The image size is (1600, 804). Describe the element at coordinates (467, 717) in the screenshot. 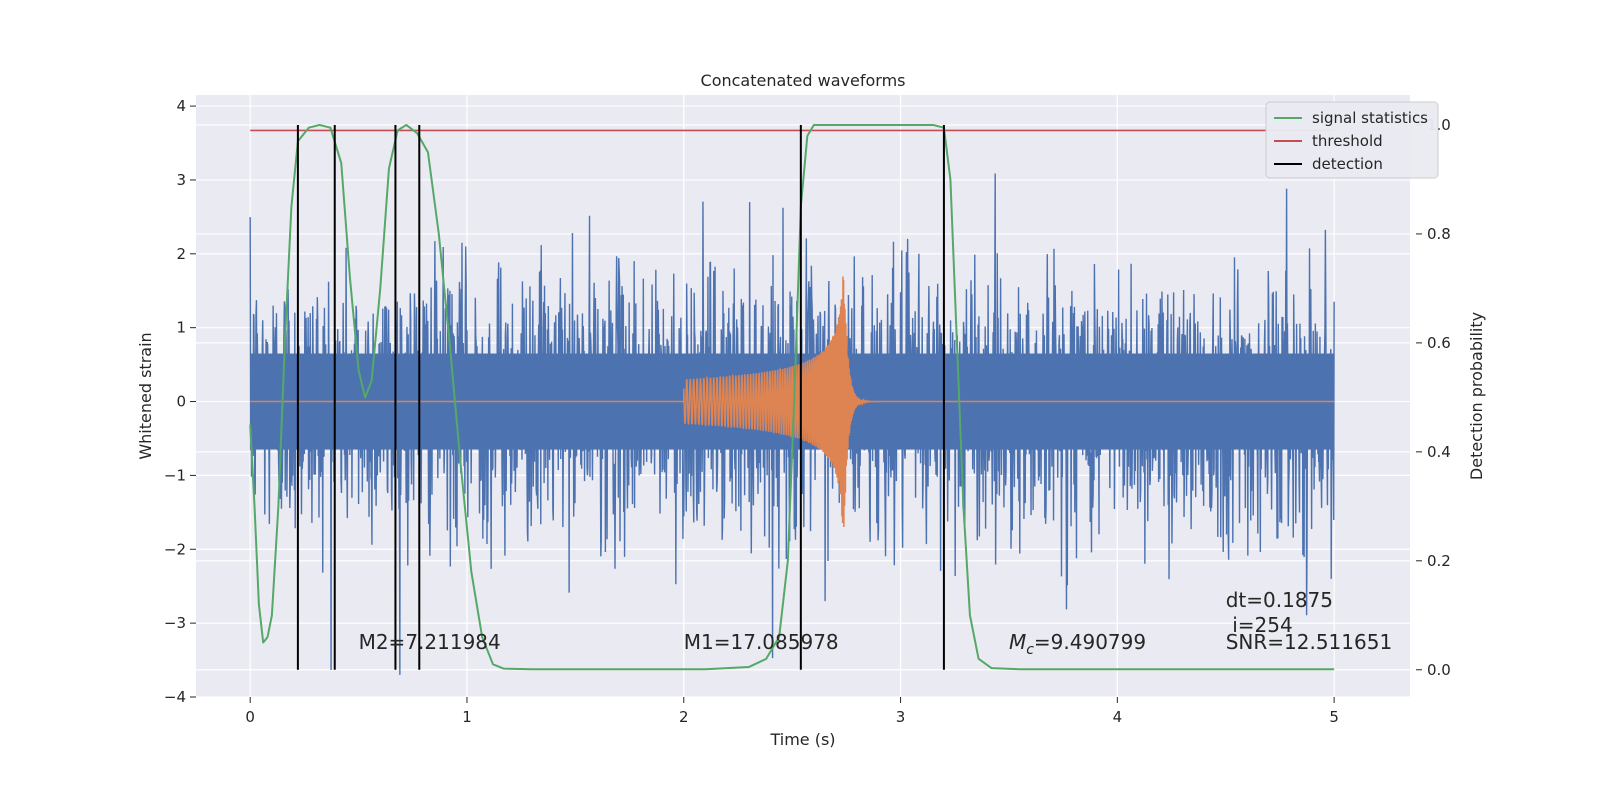

I see `x-tick-label: 1` at that location.